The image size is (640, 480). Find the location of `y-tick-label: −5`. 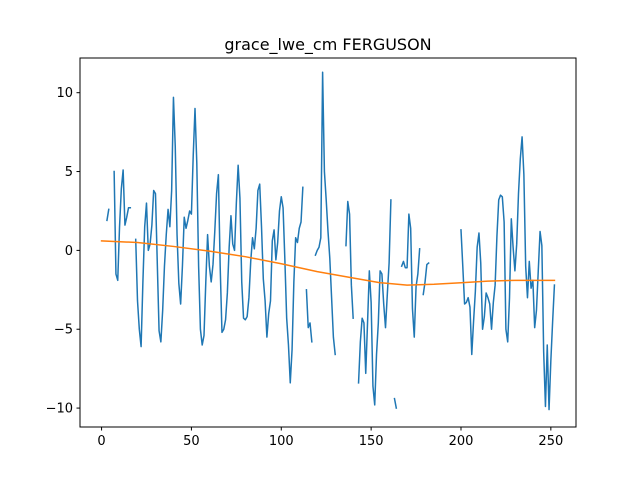

y-tick-label: −5 is located at coordinates (63, 330).